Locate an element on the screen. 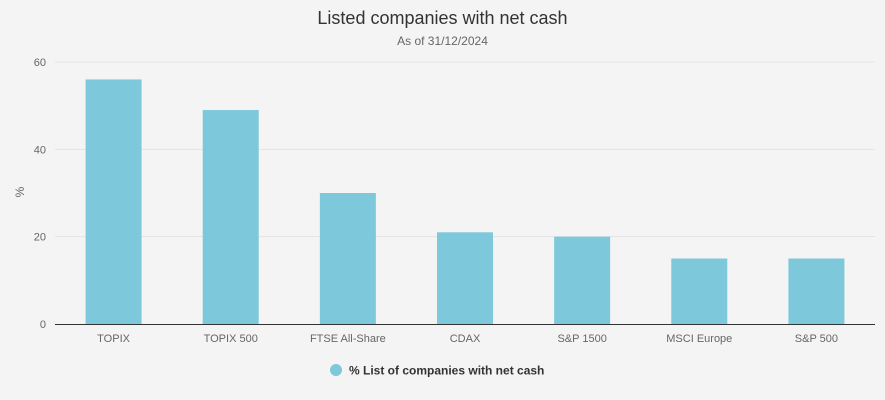 Image resolution: width=885 pixels, height=400 pixels. legend-marker is located at coordinates (336, 370).